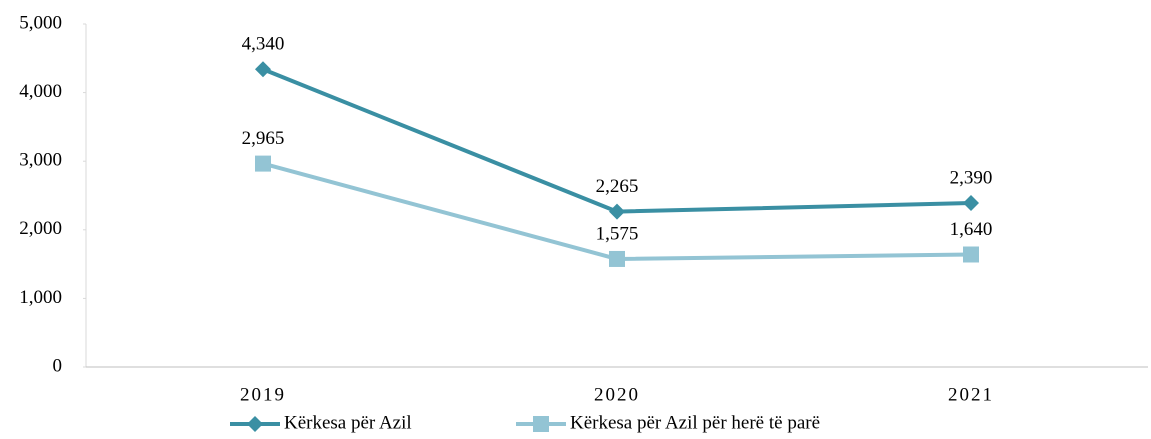 This screenshot has height=439, width=1151. I want to click on legend-label: Kërkesa për Azil, so click(348, 422).